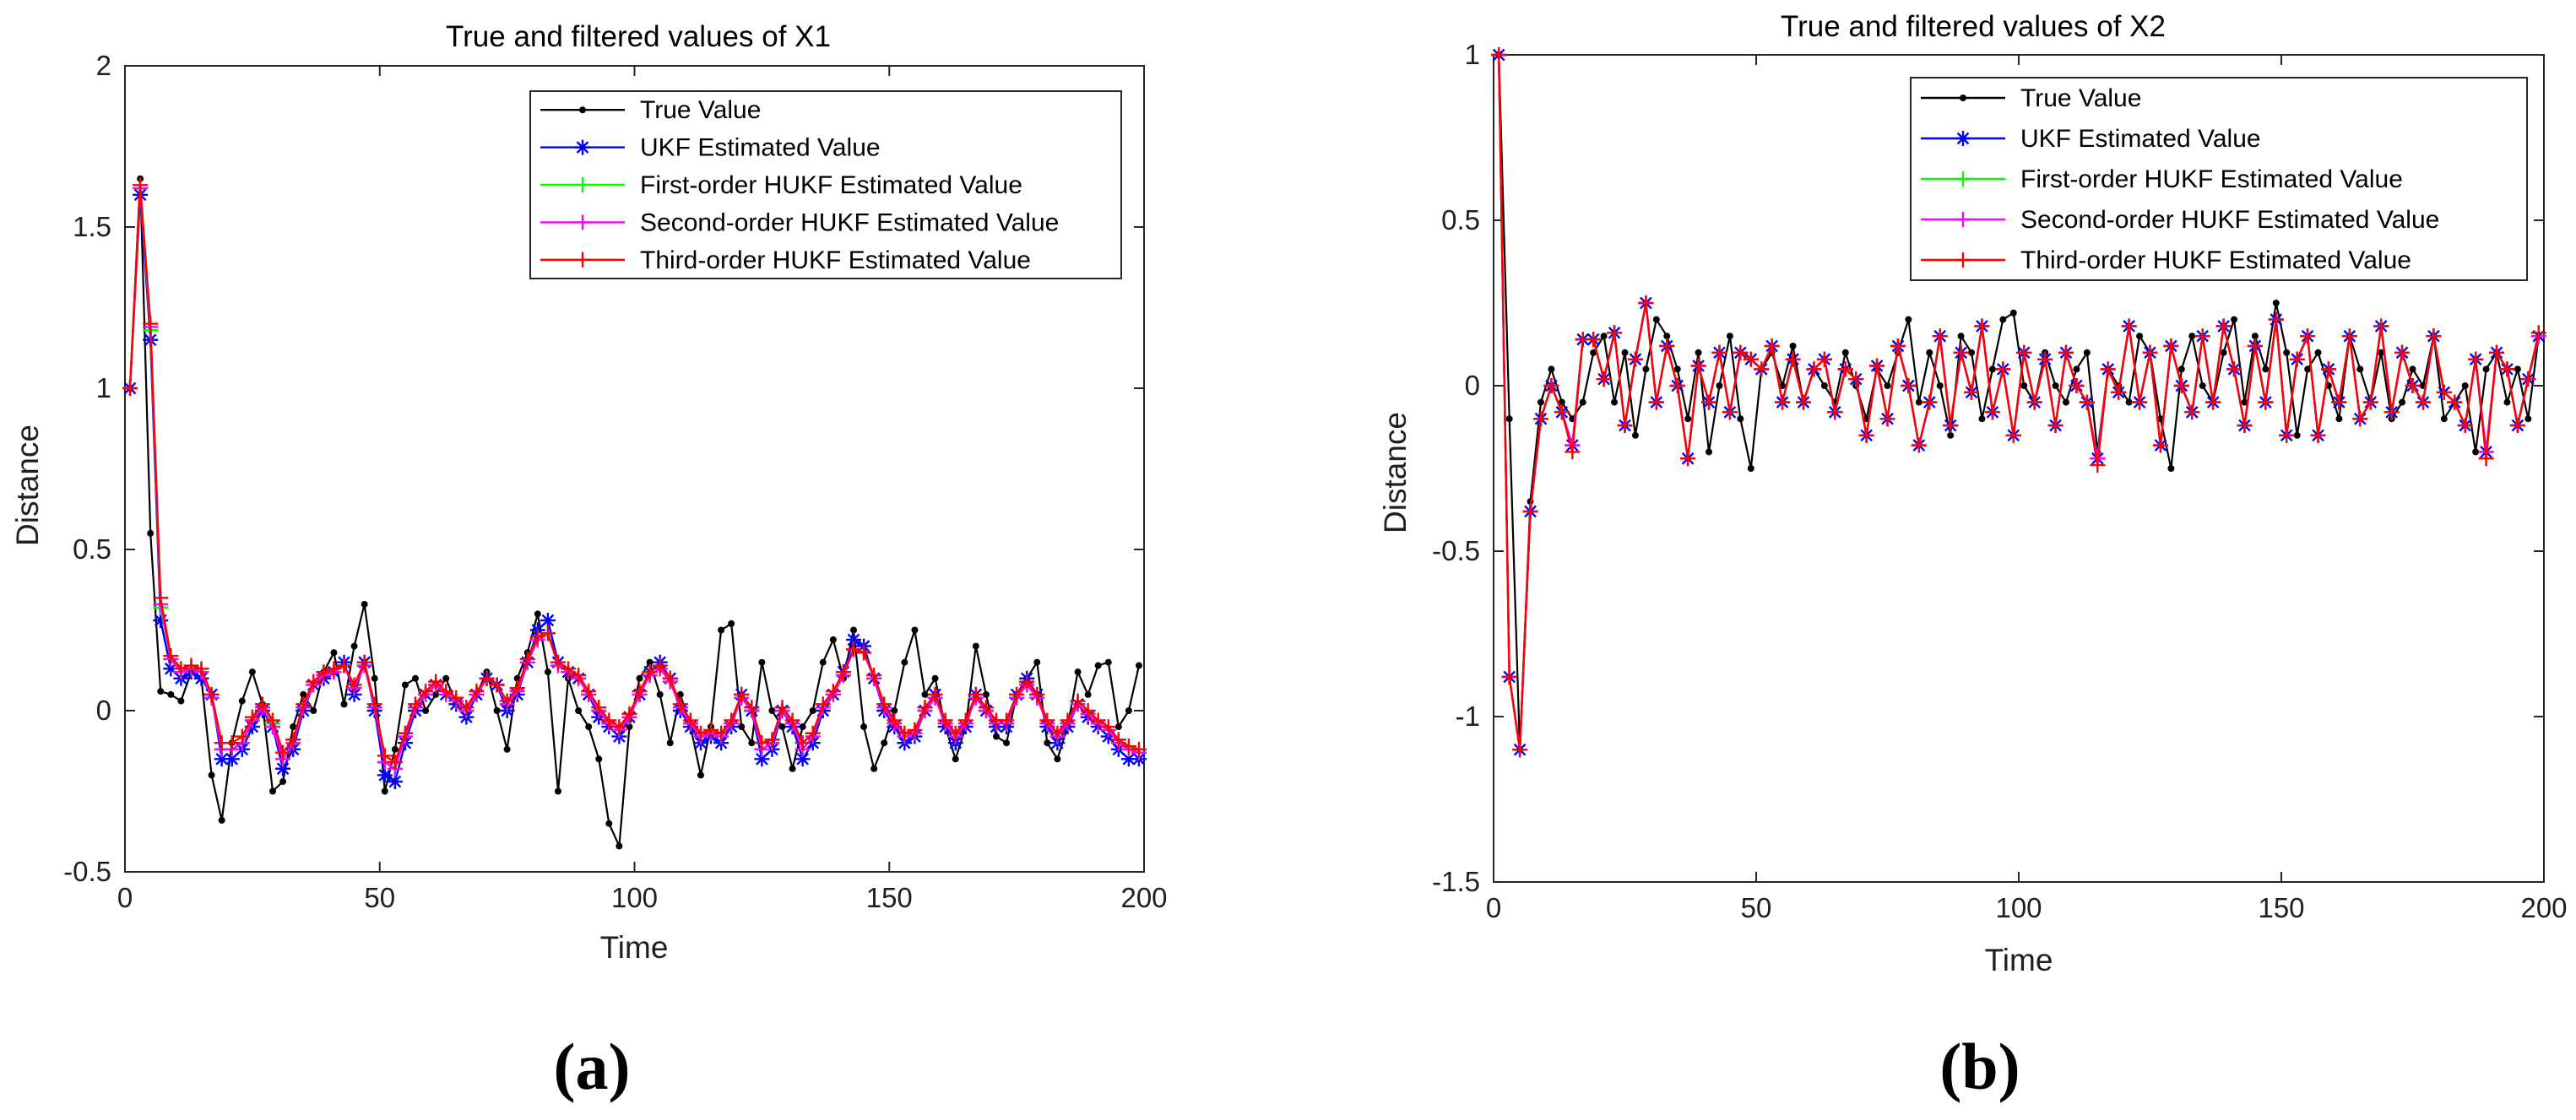 The height and width of the screenshot is (1120, 2576). Describe the element at coordinates (125, 897) in the screenshot. I see `x-tick-label: 0` at that location.